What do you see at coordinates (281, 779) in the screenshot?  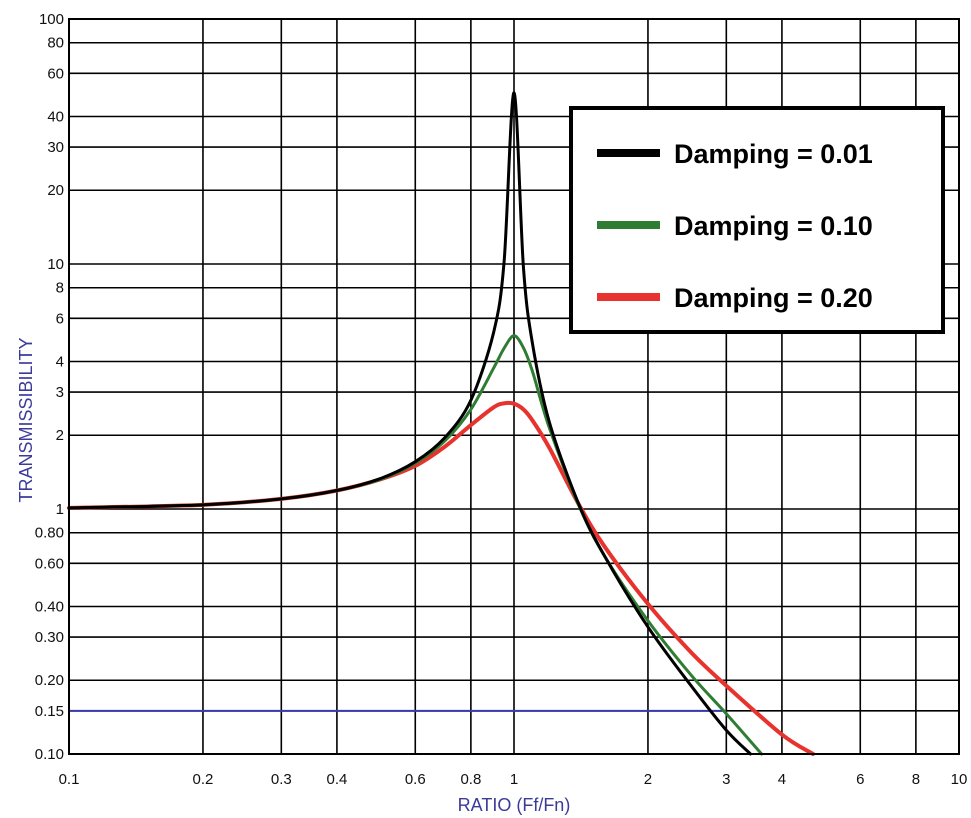 I see `x-tick-label: 0.3` at bounding box center [281, 779].